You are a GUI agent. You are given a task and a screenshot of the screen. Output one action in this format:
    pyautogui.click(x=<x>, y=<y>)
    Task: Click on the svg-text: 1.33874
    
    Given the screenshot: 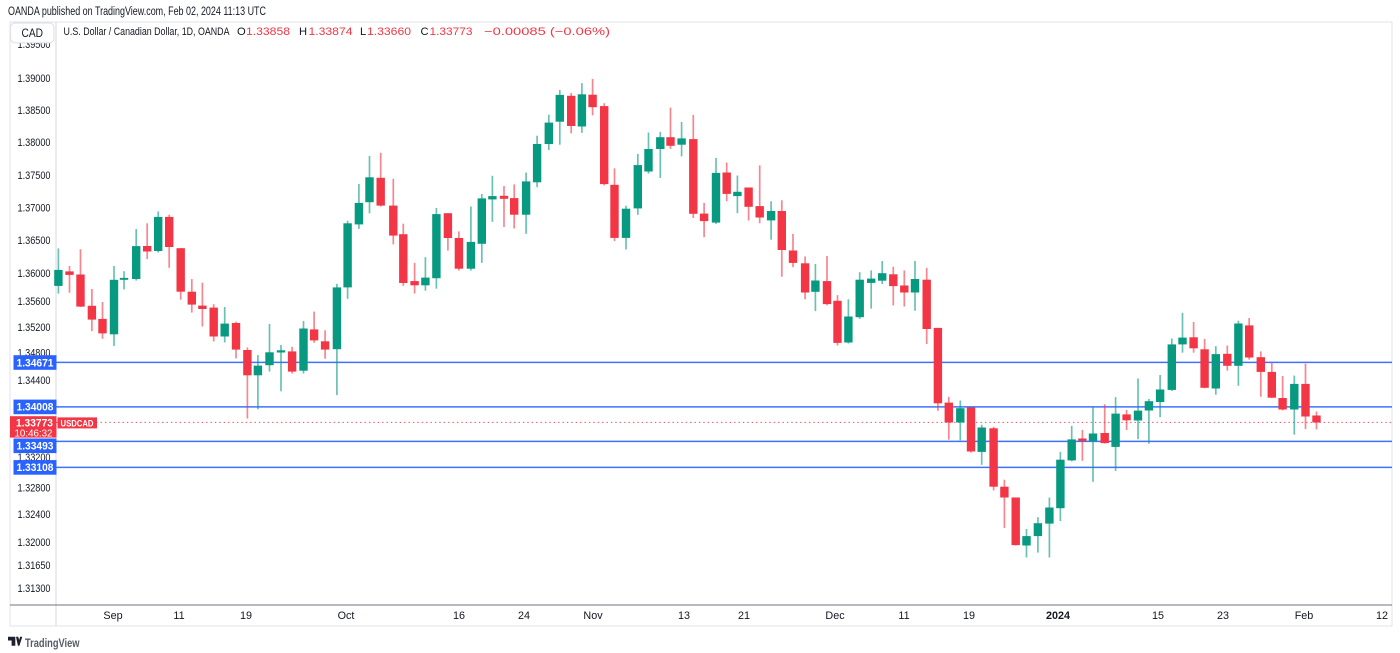 What is the action you would take?
    pyautogui.click(x=331, y=32)
    